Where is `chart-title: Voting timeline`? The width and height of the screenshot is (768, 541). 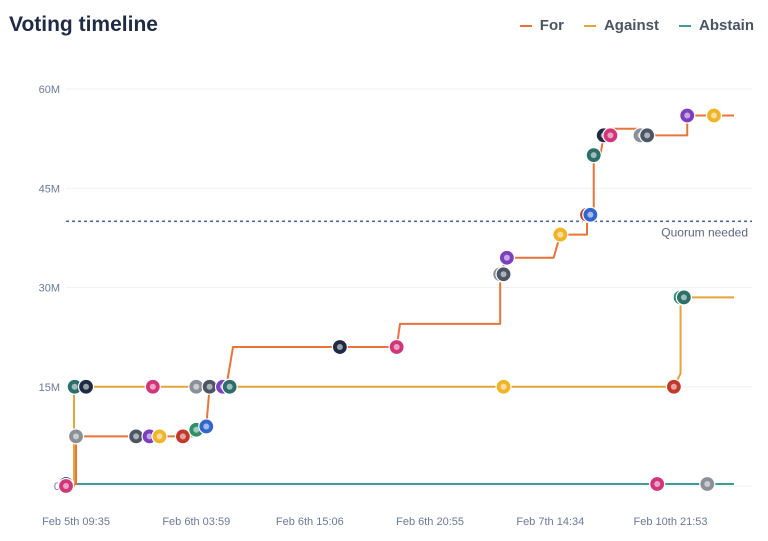
chart-title: Voting timeline is located at coordinates (83, 24).